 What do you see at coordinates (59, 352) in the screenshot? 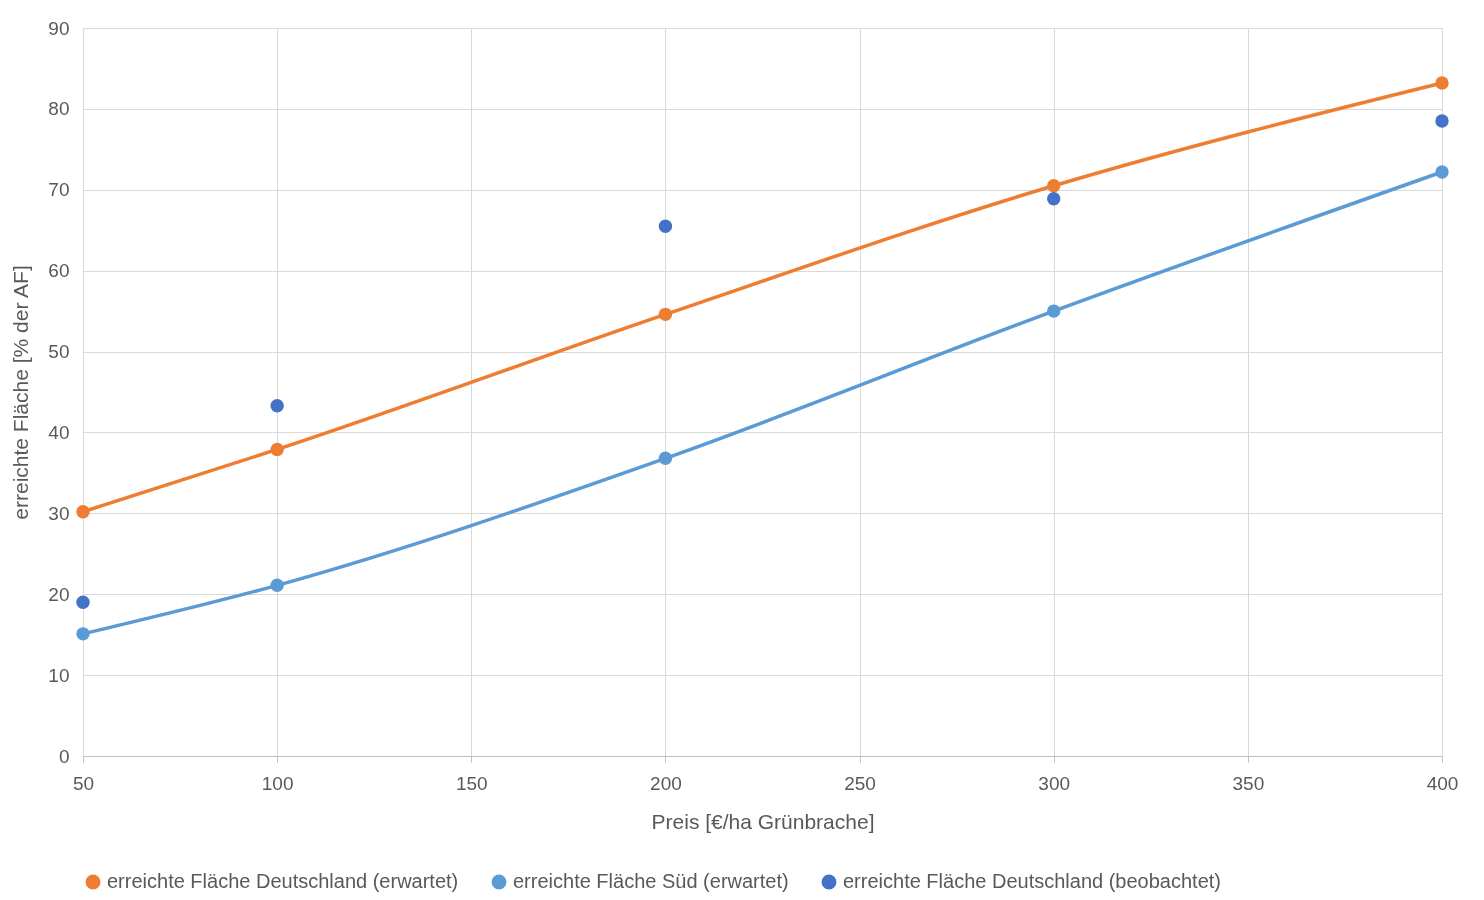
I see `y-tick-label: 50` at bounding box center [59, 352].